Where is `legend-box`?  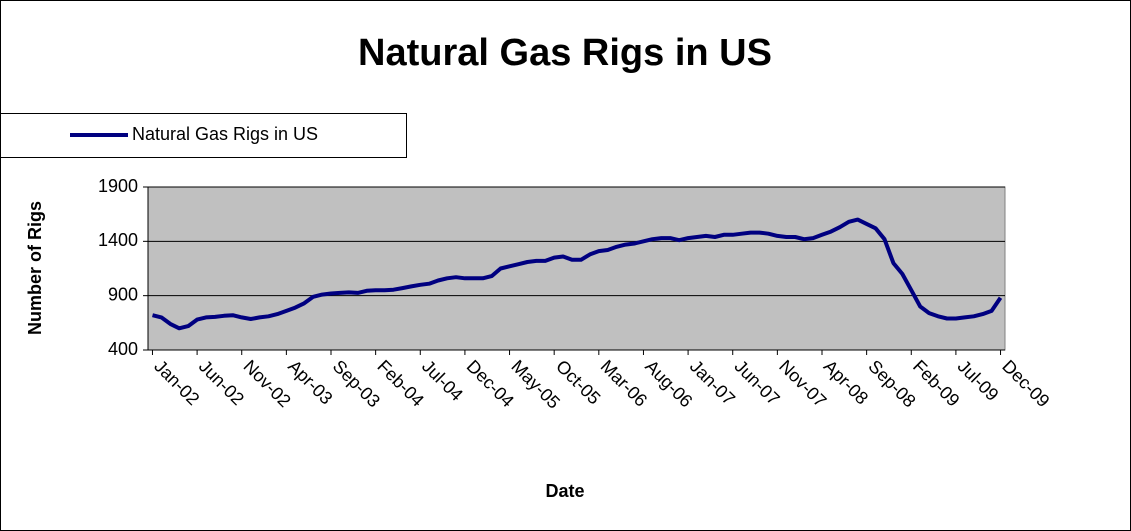 legend-box is located at coordinates (203, 135).